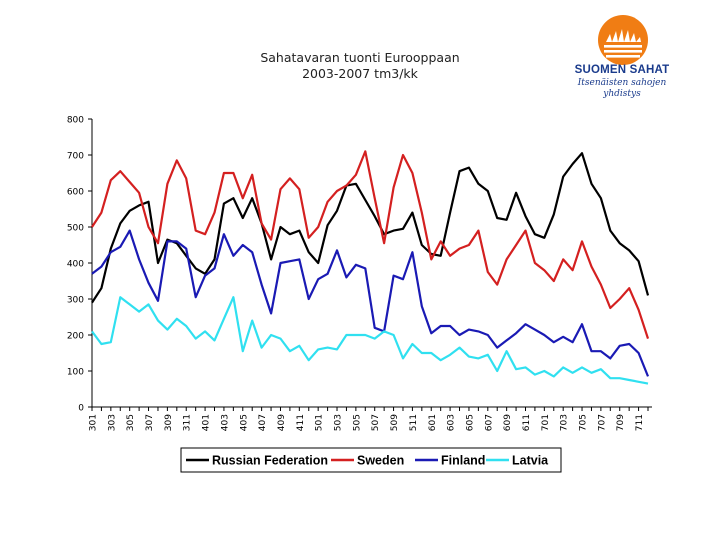  Describe the element at coordinates (301, 422) in the screenshot. I see `x-tick-label: 411` at that location.